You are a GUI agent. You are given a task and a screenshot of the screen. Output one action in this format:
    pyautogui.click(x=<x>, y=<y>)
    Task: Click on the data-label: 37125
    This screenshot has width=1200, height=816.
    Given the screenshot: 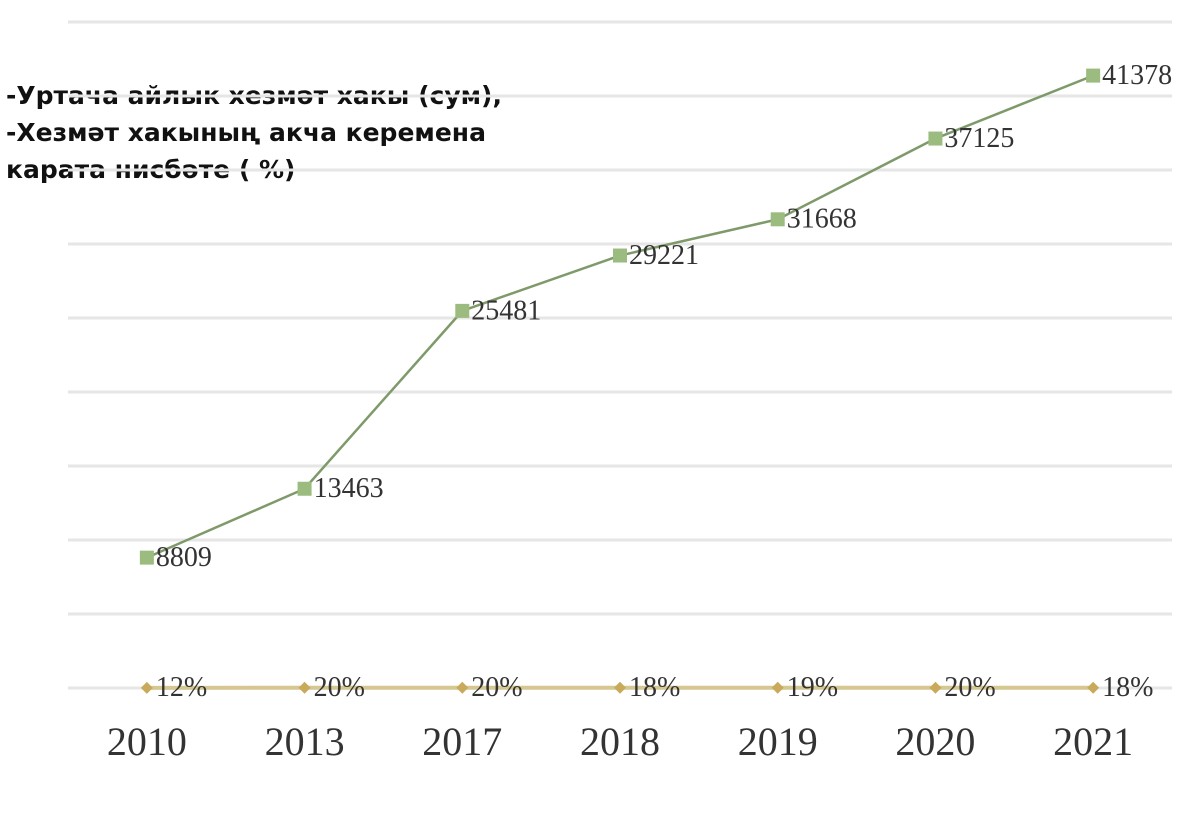 What is the action you would take?
    pyautogui.click(x=979, y=138)
    